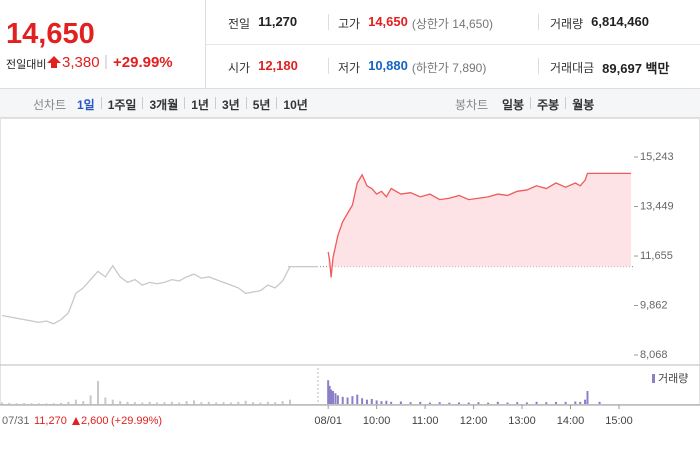 This screenshot has width=700, height=450. What do you see at coordinates (571, 421) in the screenshot?
I see `x-tick-label: 14:00` at bounding box center [571, 421].